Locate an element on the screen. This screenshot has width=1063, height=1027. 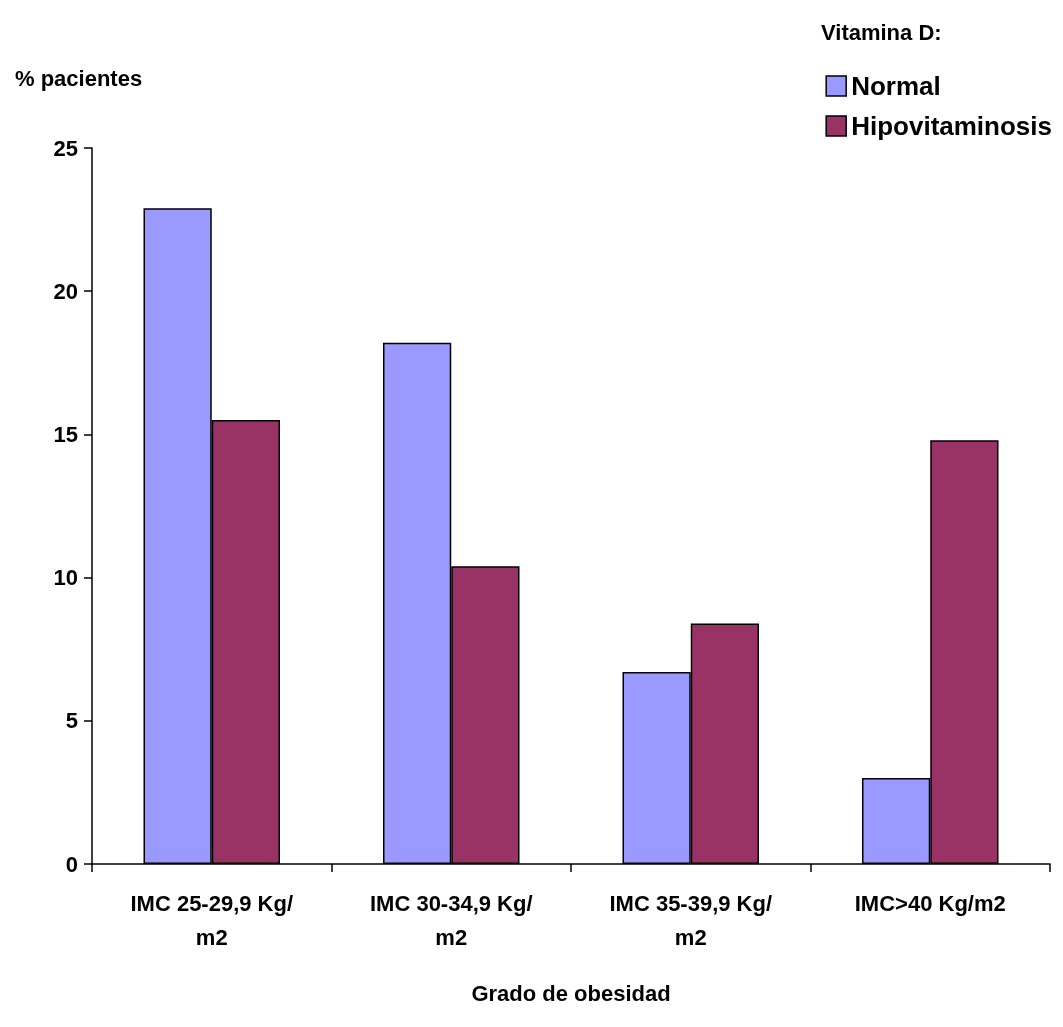
y-tick-label: 5 is located at coordinates (71, 721).